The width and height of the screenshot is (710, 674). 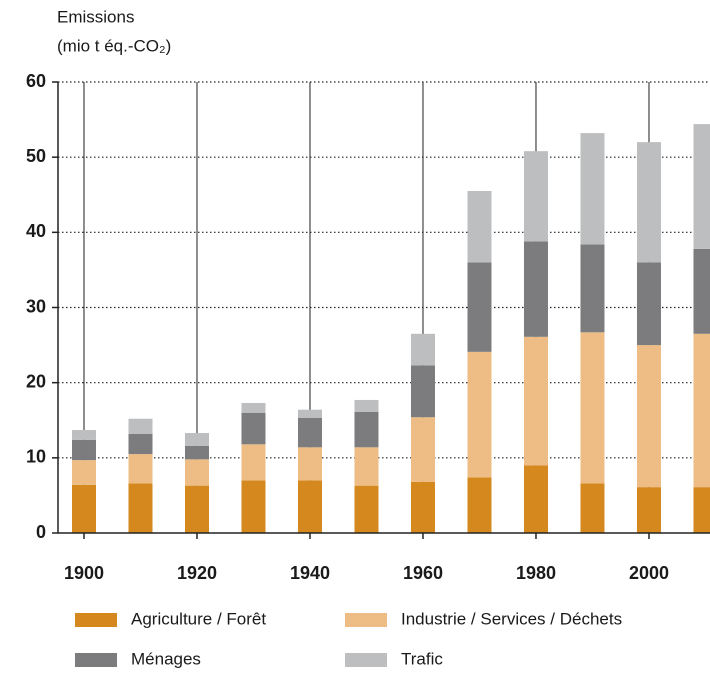 I want to click on legend-label: Ménages, so click(x=166, y=658).